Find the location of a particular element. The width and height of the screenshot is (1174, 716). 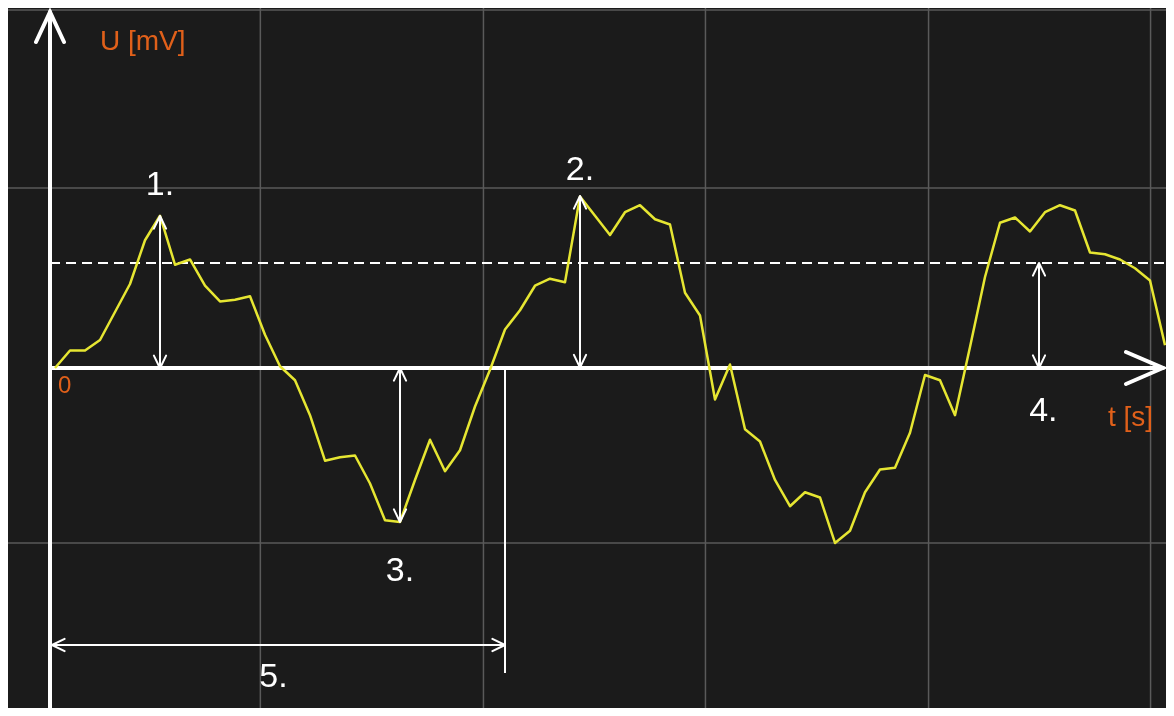

text: U [mV] is located at coordinates (143, 40).